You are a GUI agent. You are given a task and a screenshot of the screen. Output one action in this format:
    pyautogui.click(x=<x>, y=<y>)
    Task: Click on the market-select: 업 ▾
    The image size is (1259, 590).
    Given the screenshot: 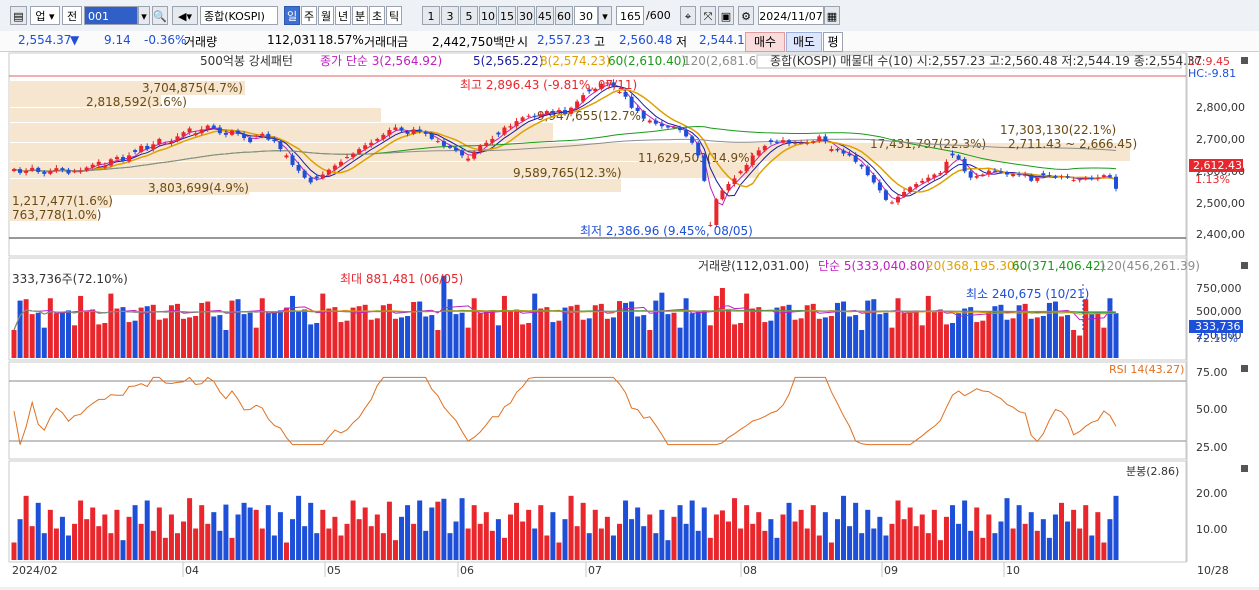 What is the action you would take?
    pyautogui.click(x=45, y=15)
    